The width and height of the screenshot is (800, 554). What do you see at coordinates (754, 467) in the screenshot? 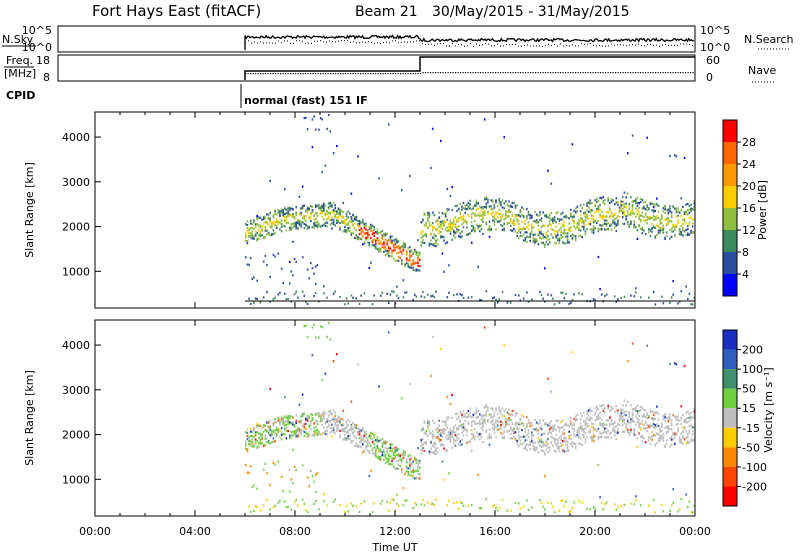
I see `velocity-cbar-tick-label-6: -100` at bounding box center [754, 467].